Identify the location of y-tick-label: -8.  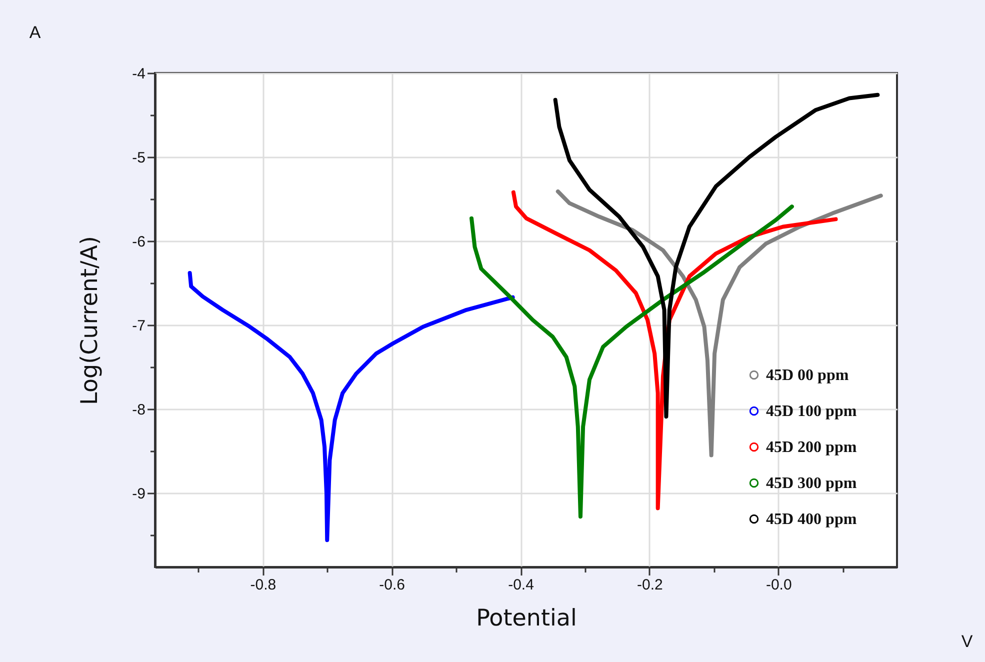
(139, 410).